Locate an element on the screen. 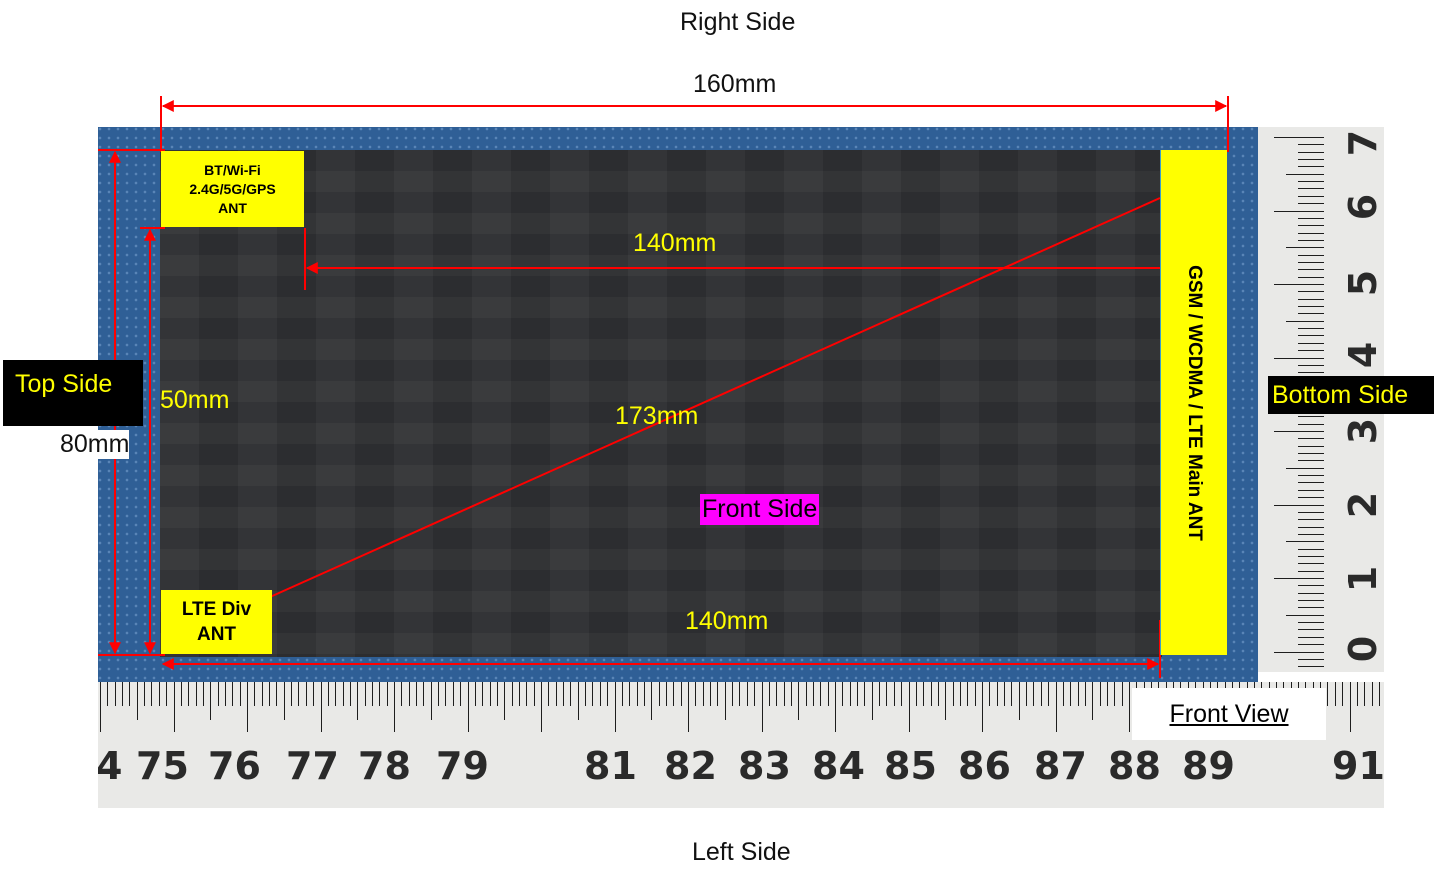  main-antenna-box: GSM / WCDMA / LTE Main ANT is located at coordinates (1193, 402).